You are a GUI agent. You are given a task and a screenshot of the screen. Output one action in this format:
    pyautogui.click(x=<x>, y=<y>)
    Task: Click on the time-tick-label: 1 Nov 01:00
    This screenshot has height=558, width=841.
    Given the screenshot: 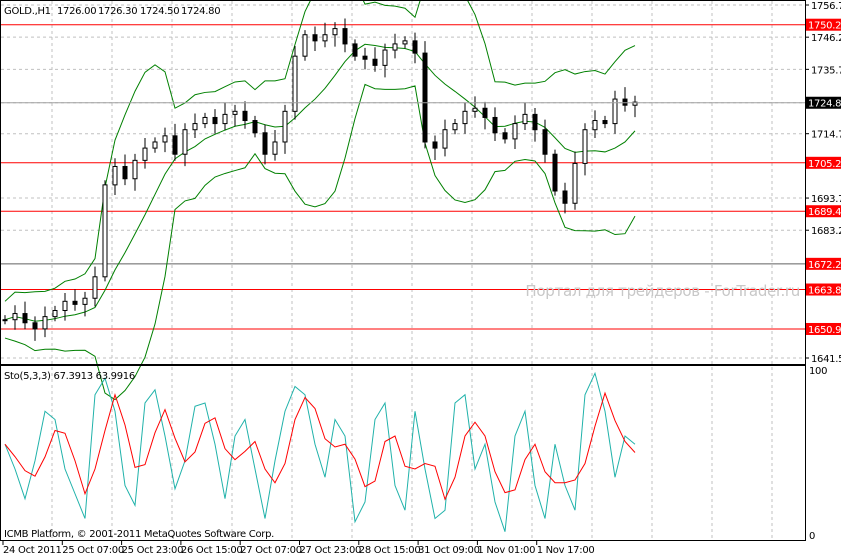 What is the action you would take?
    pyautogui.click(x=506, y=550)
    